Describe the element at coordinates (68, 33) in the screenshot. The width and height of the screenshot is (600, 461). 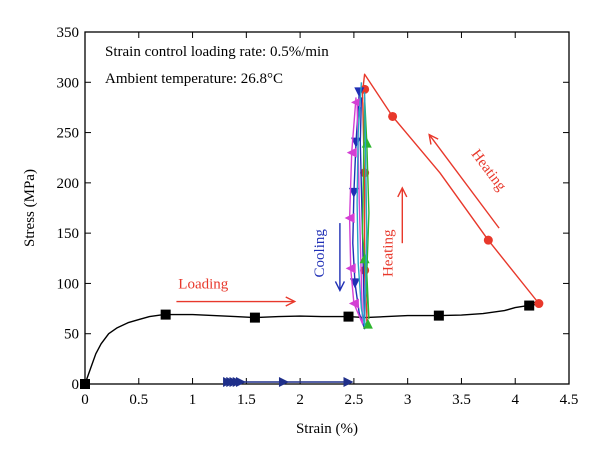
I see `y-tick-label: 350` at that location.